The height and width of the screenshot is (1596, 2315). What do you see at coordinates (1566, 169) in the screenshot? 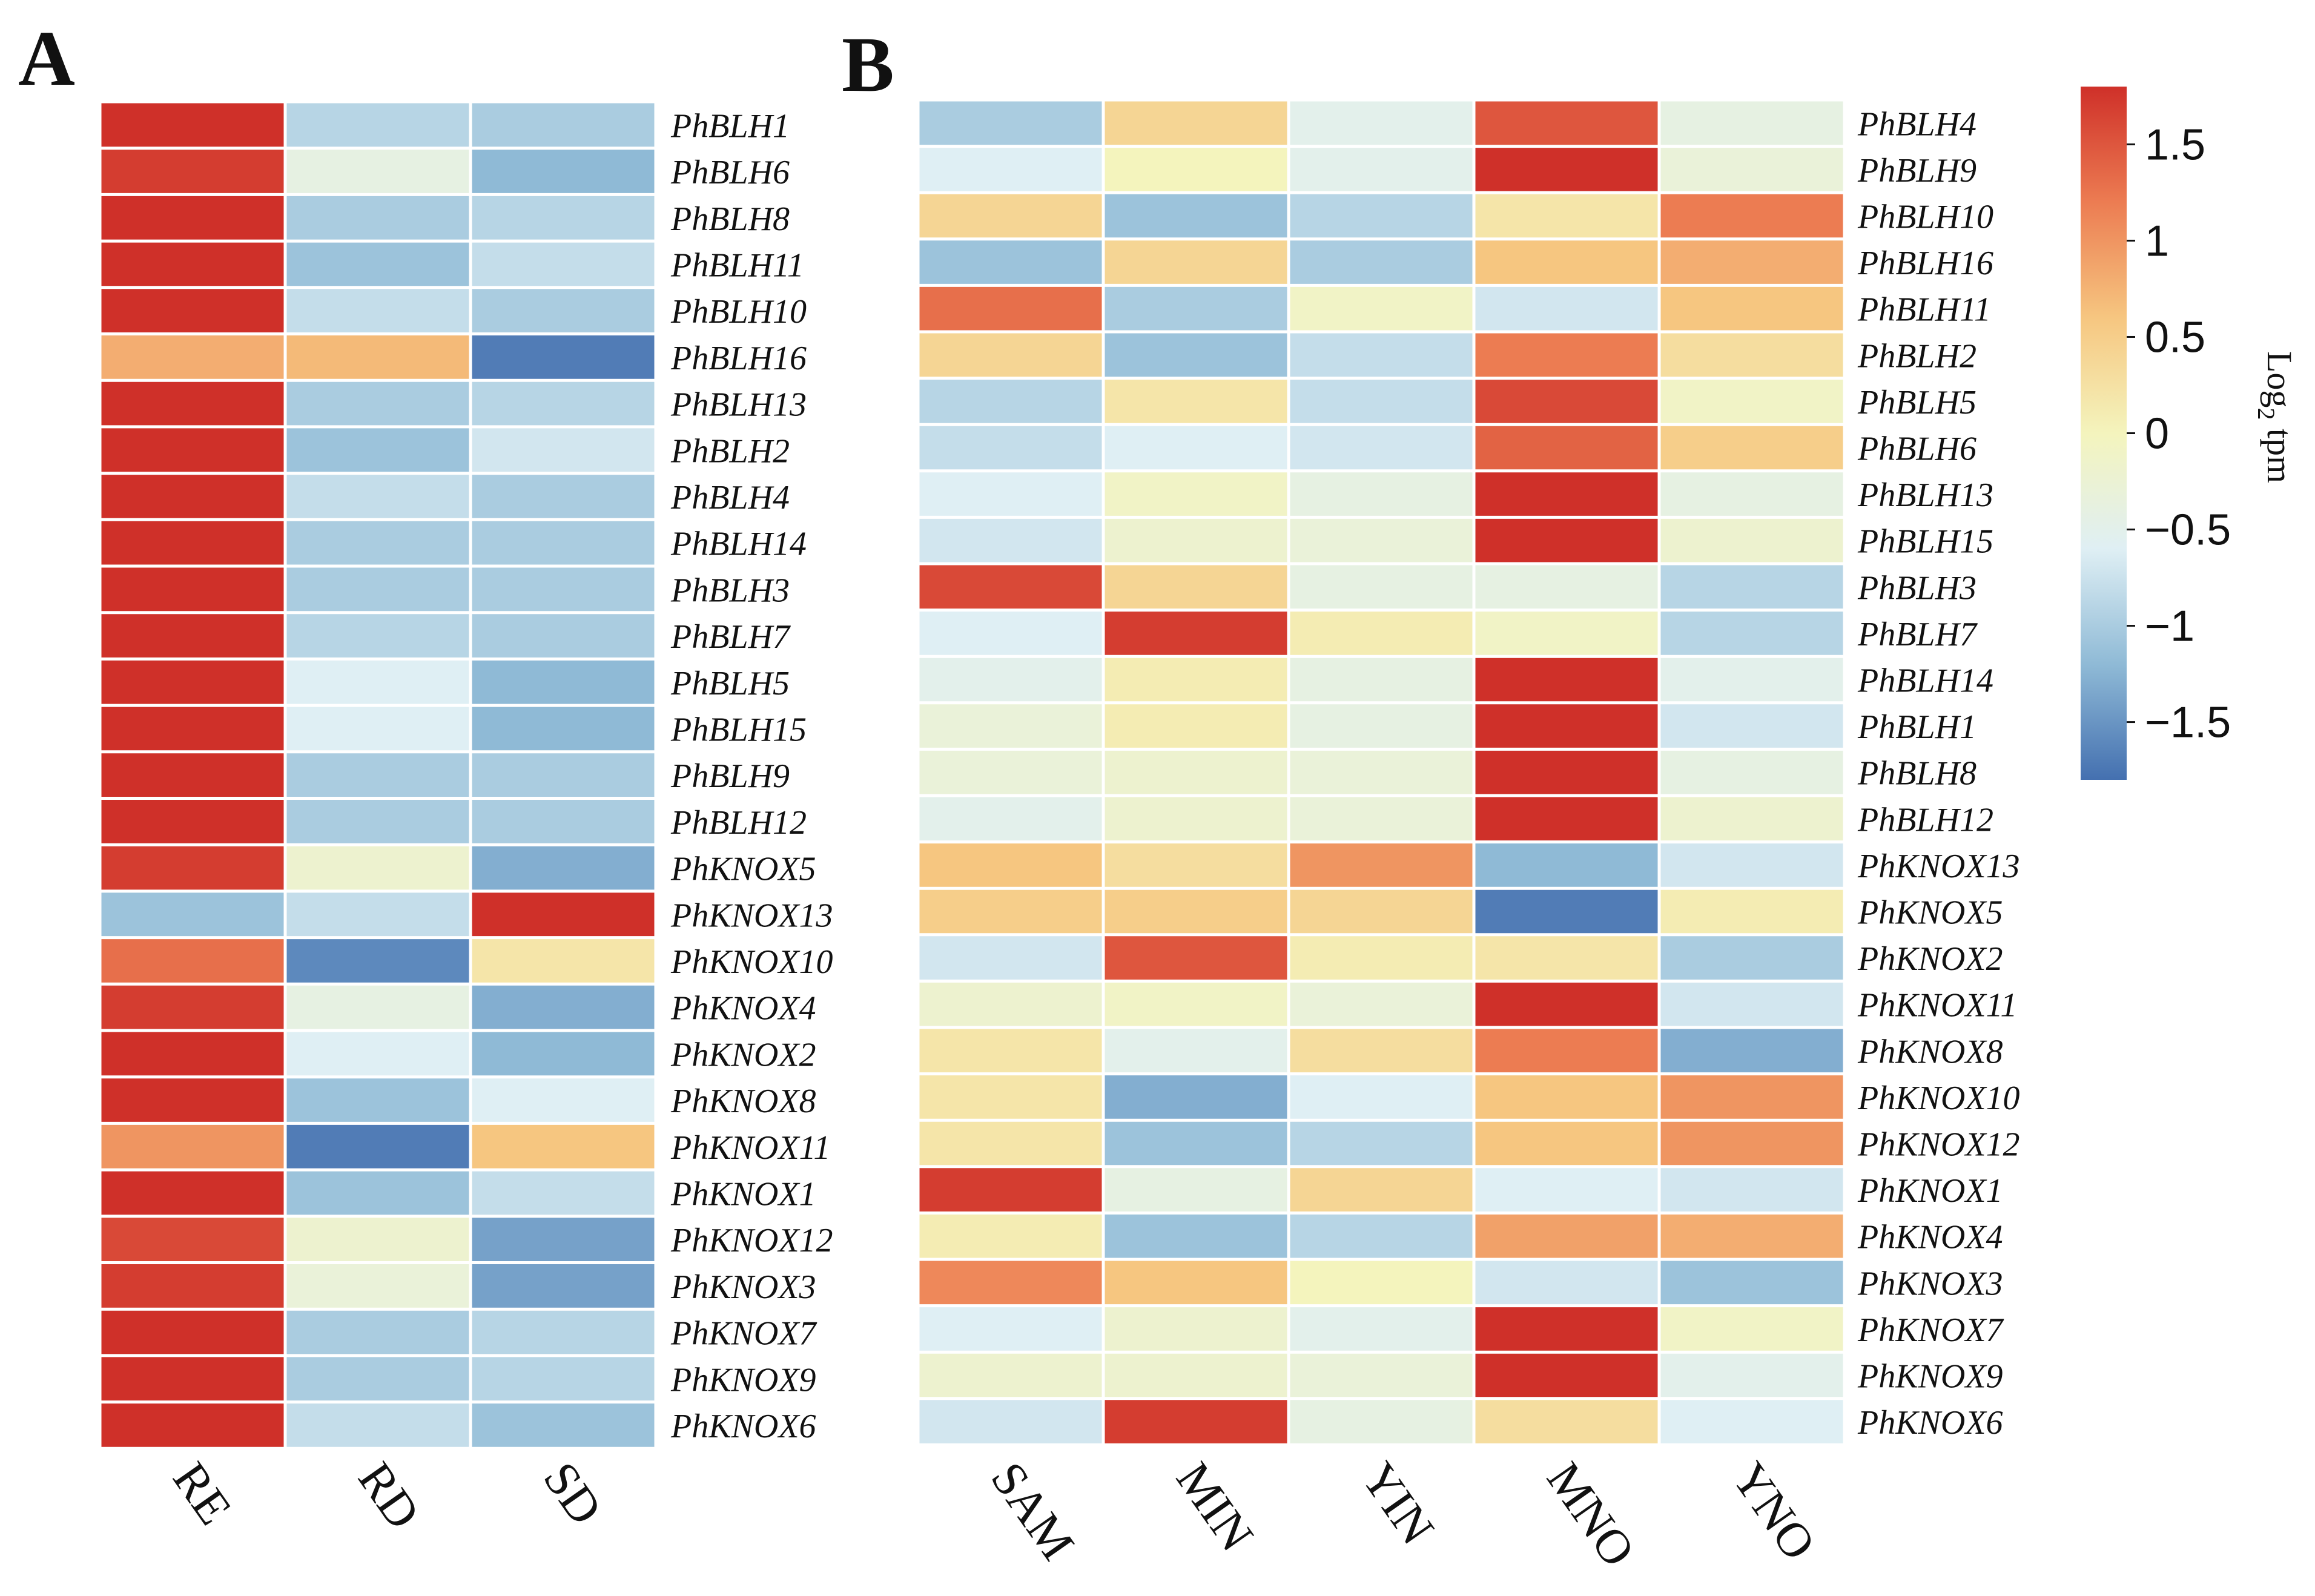
I see `heatmap-b-cell-PhBLH9-MNO` at bounding box center [1566, 169].